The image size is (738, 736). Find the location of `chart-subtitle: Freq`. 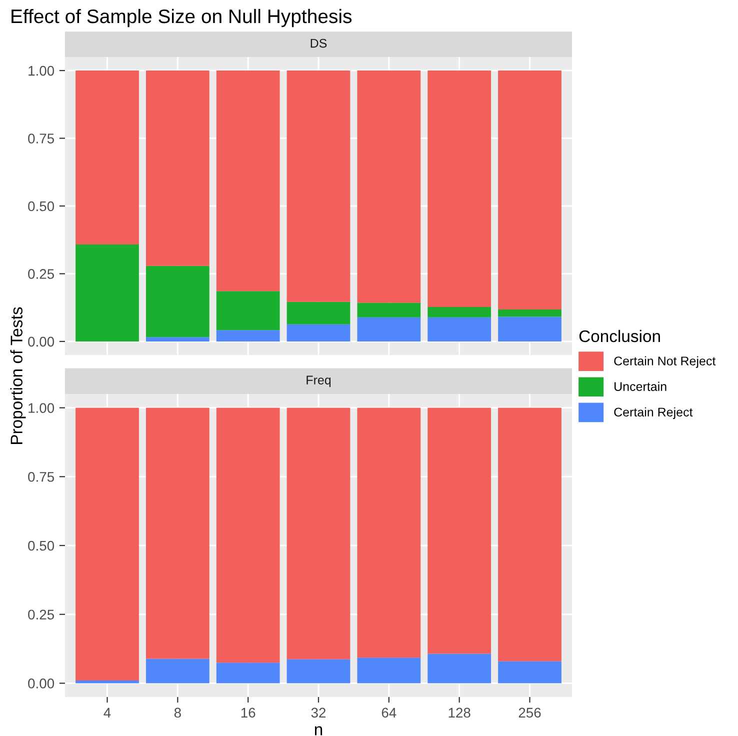

chart-subtitle: Freq is located at coordinates (318, 381).